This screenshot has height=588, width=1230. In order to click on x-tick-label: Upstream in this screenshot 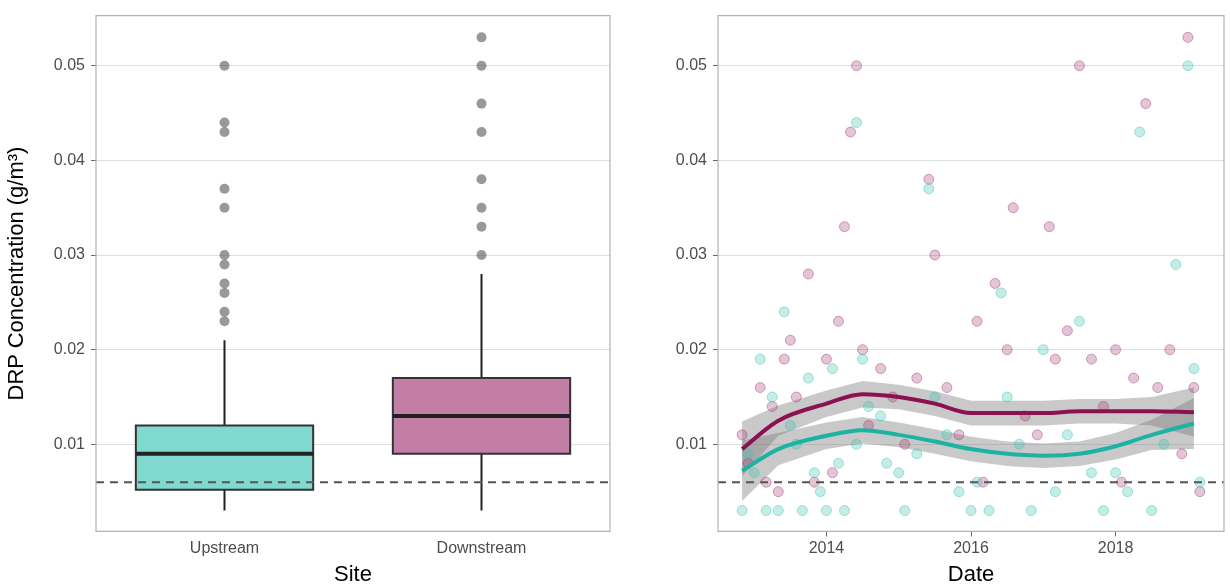, I will do `click(224, 548)`.